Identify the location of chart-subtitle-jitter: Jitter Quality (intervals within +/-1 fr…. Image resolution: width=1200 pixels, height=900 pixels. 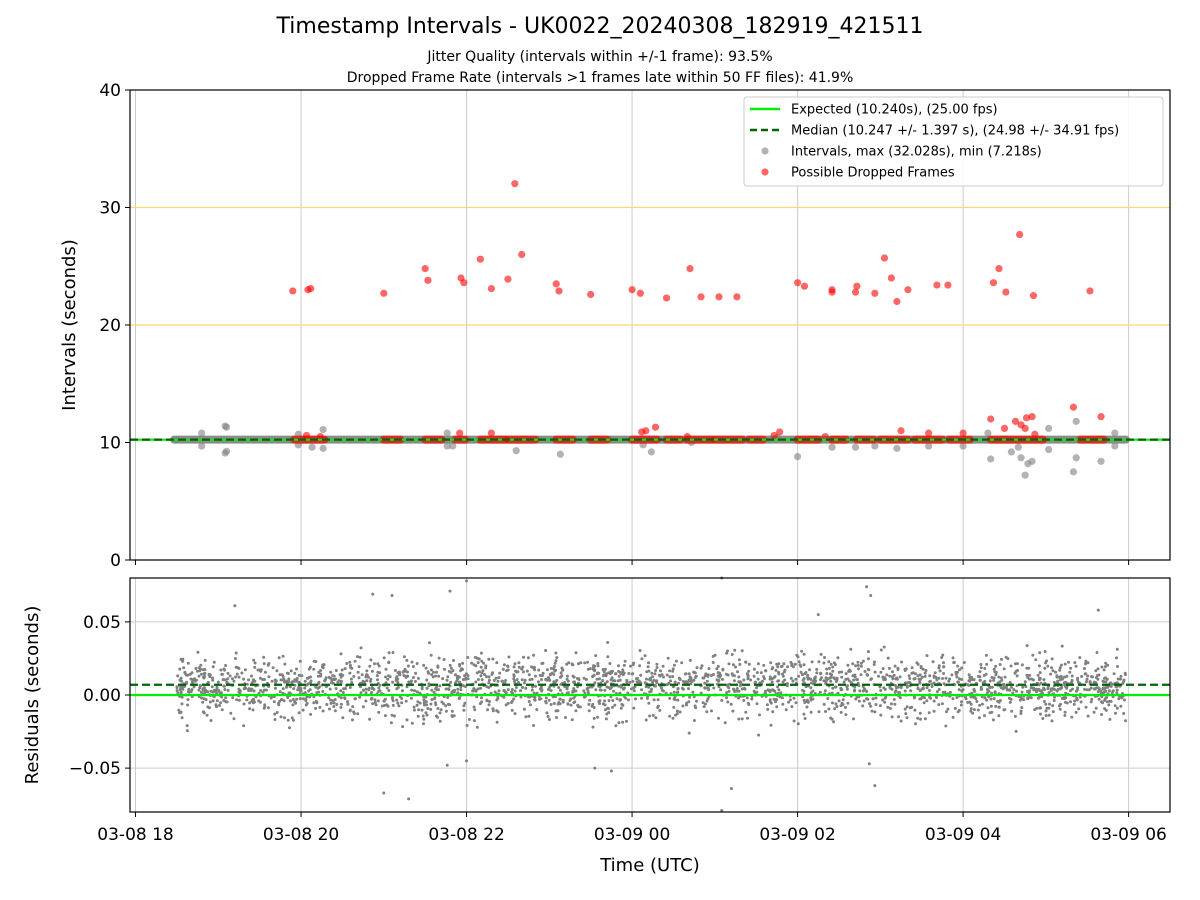
(600, 57).